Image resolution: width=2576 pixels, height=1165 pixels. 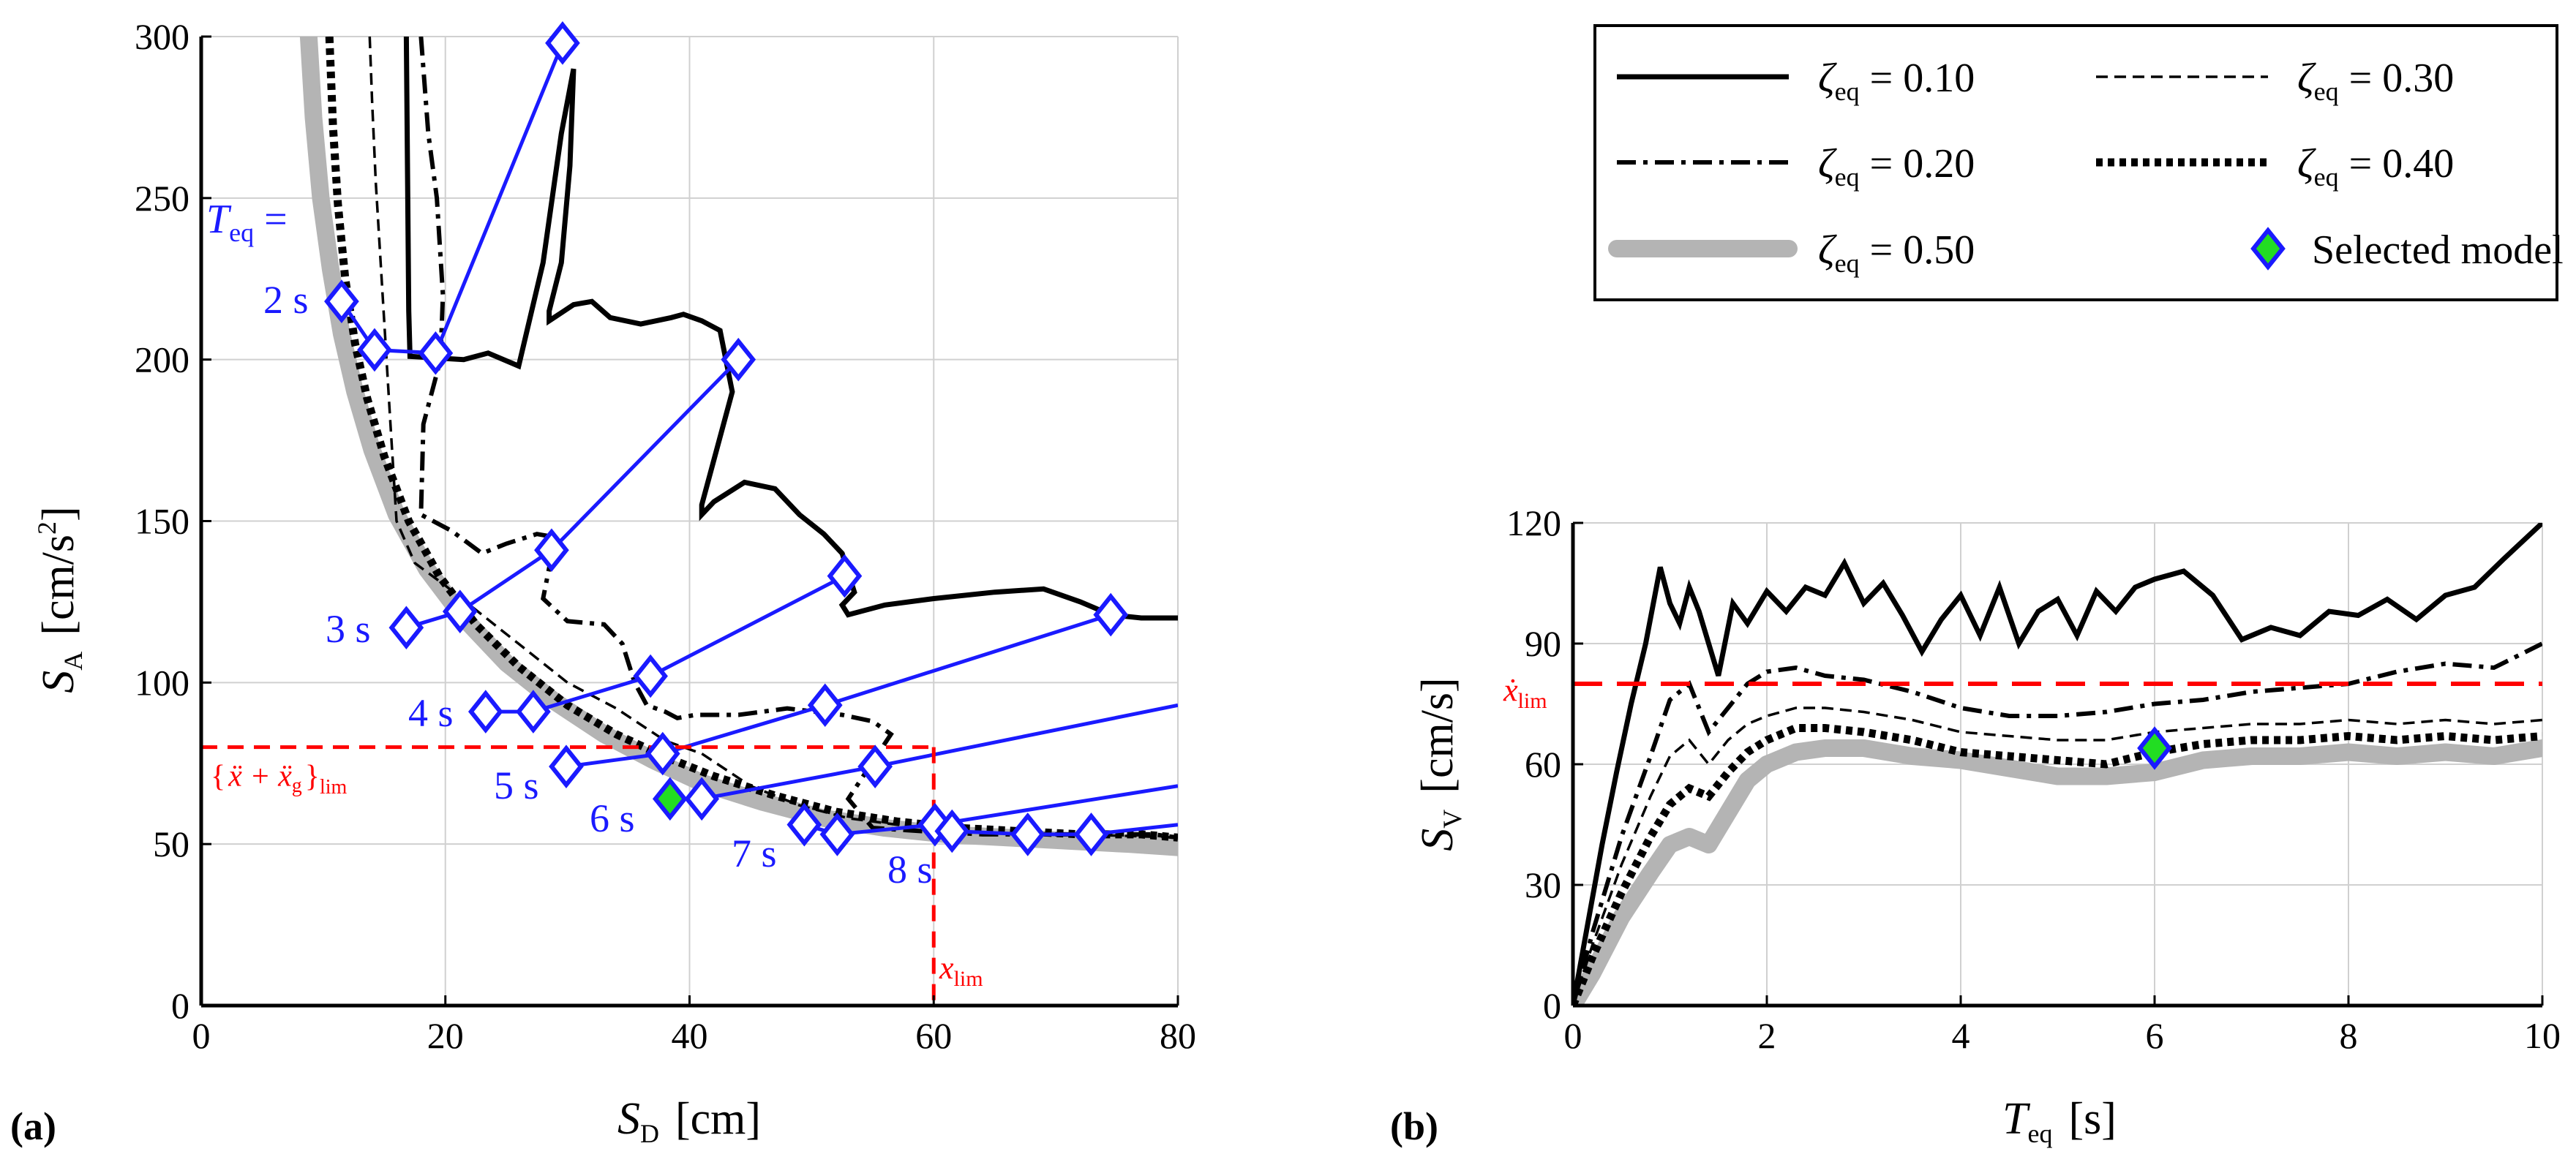 What do you see at coordinates (162, 521) in the screenshot?
I see `y-tick-label-a: 150` at bounding box center [162, 521].